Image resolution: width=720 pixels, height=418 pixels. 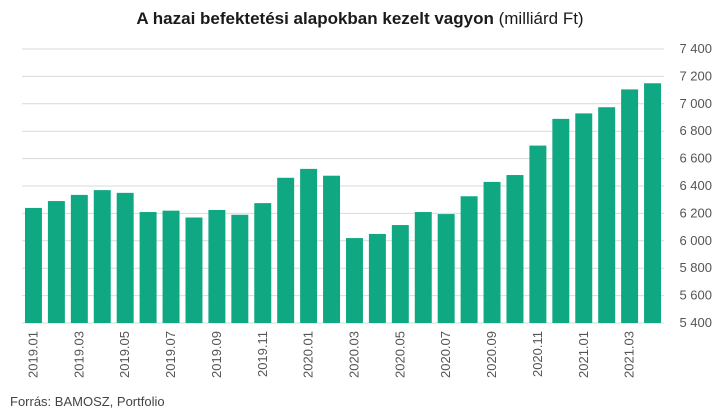 I want to click on x-tick-label: 2020.07, so click(x=445, y=354).